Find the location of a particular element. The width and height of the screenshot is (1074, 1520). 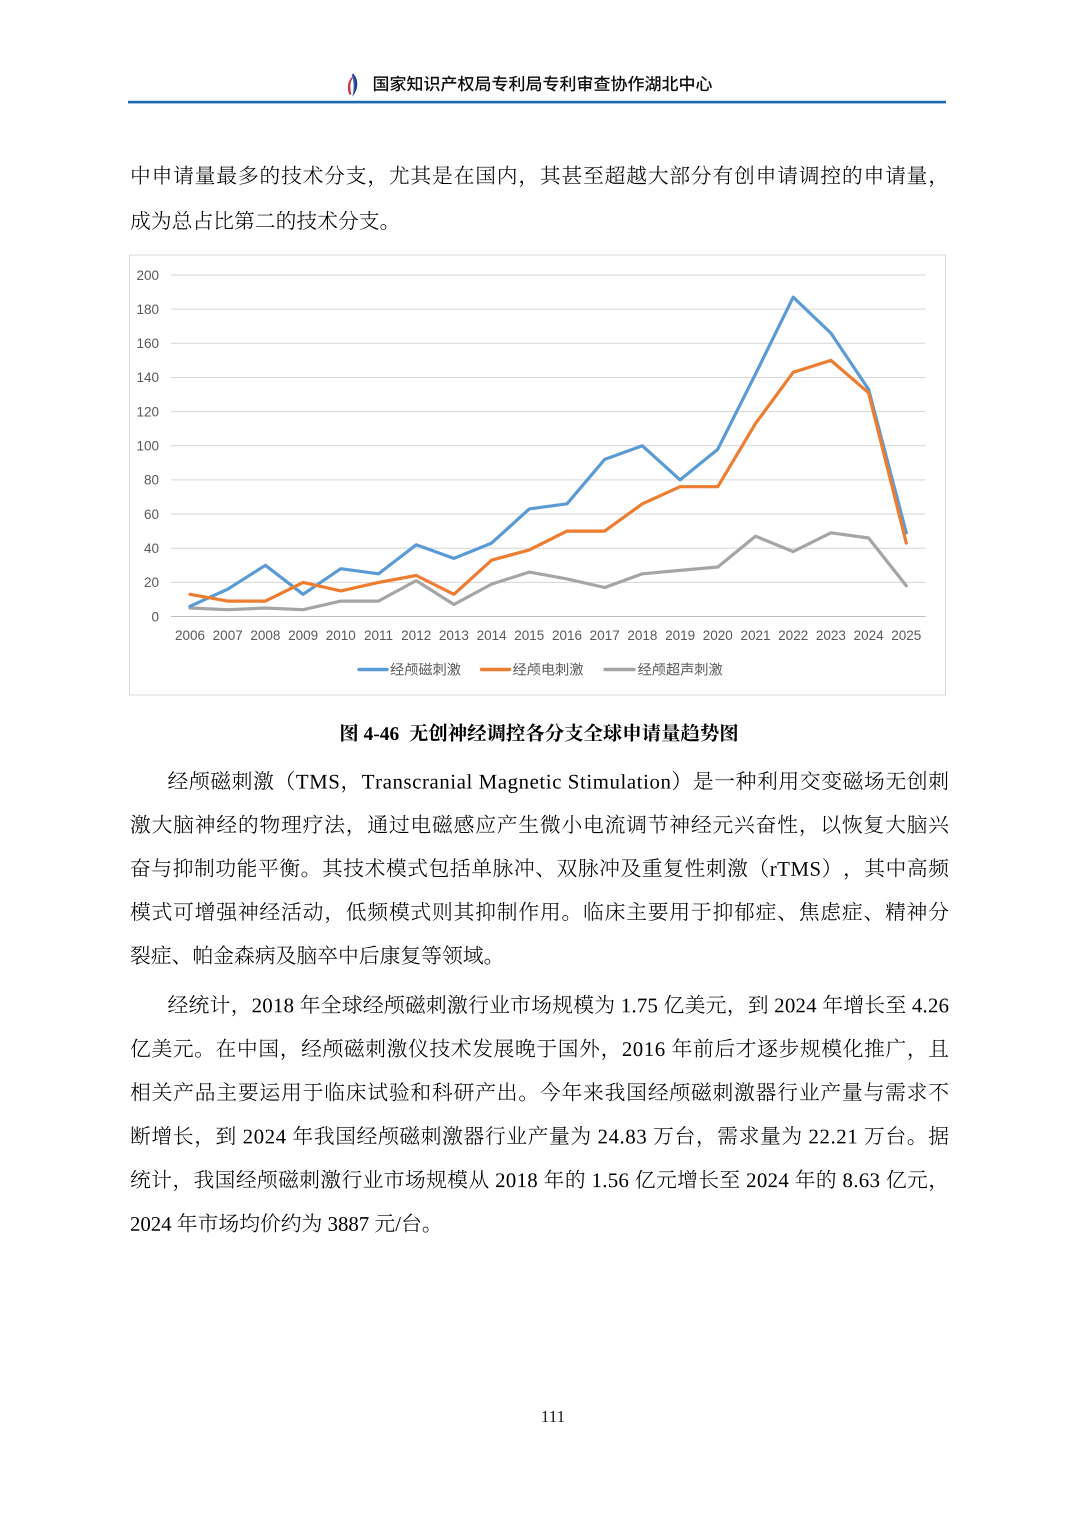

svg-text: 2025 is located at coordinates (906, 635).